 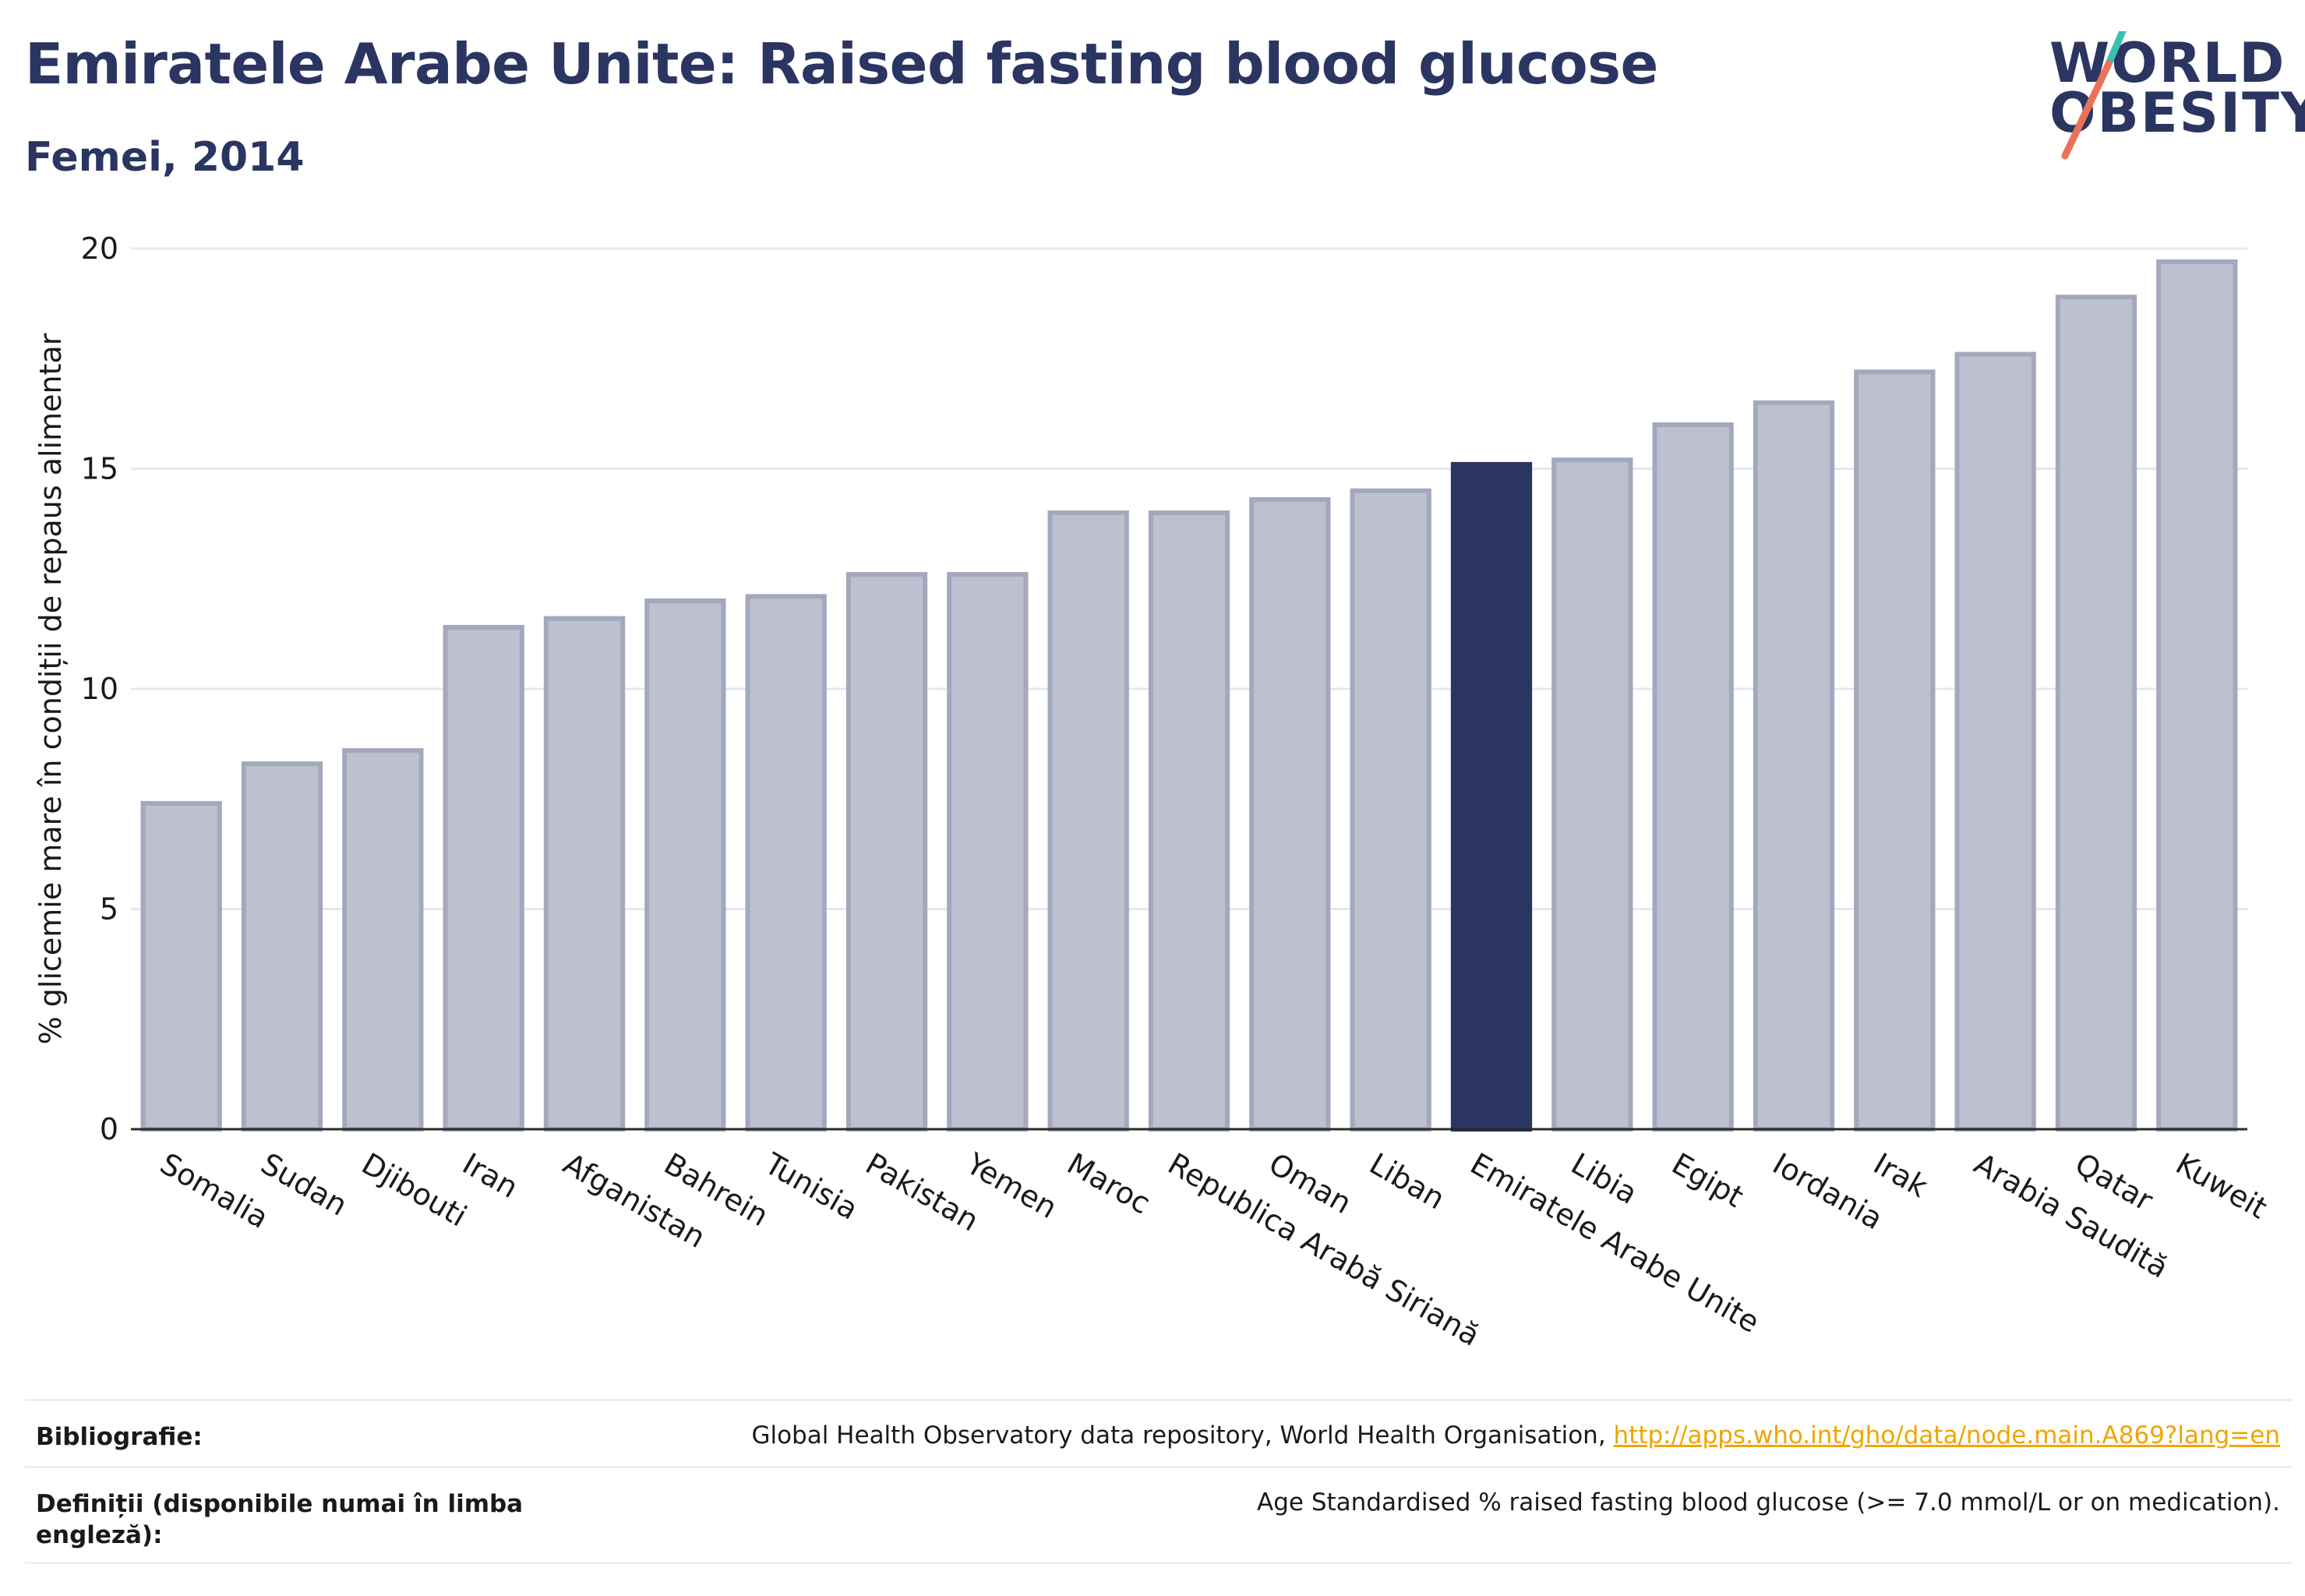 What do you see at coordinates (1407, 1181) in the screenshot?
I see `x-tick-label: Liban` at bounding box center [1407, 1181].